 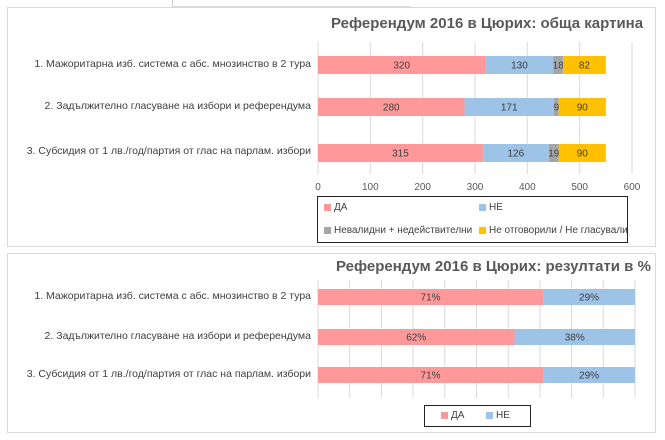 What do you see at coordinates (487, 23) in the screenshot?
I see `chart-title: Референдум 2016 в Цюрих: обща картина` at bounding box center [487, 23].